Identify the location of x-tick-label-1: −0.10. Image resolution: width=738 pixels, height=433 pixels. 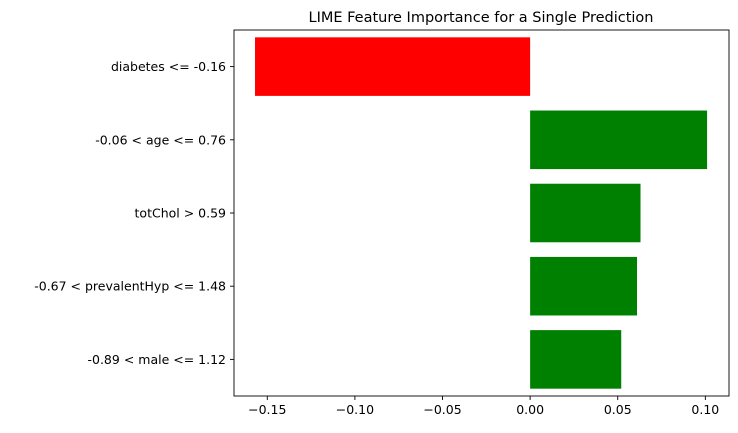
(355, 409).